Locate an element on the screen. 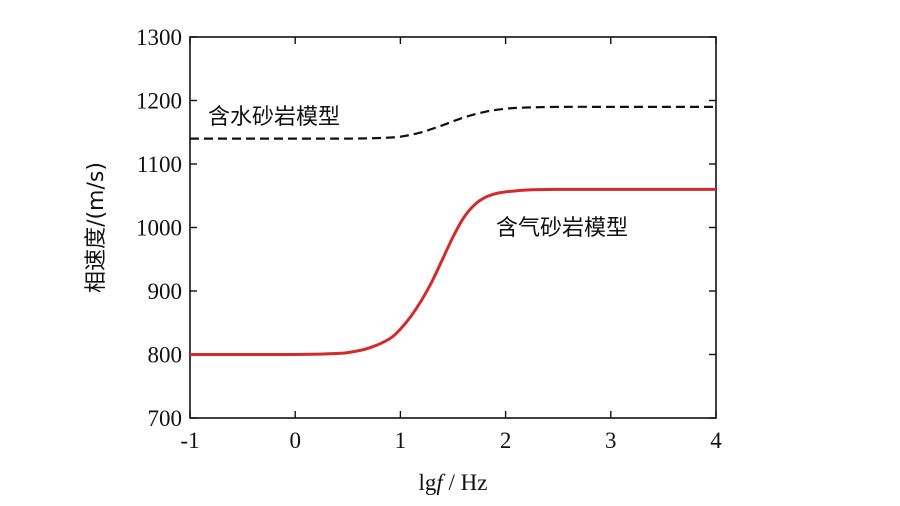  series-label-0: 含水砂岩模型 is located at coordinates (274, 117).